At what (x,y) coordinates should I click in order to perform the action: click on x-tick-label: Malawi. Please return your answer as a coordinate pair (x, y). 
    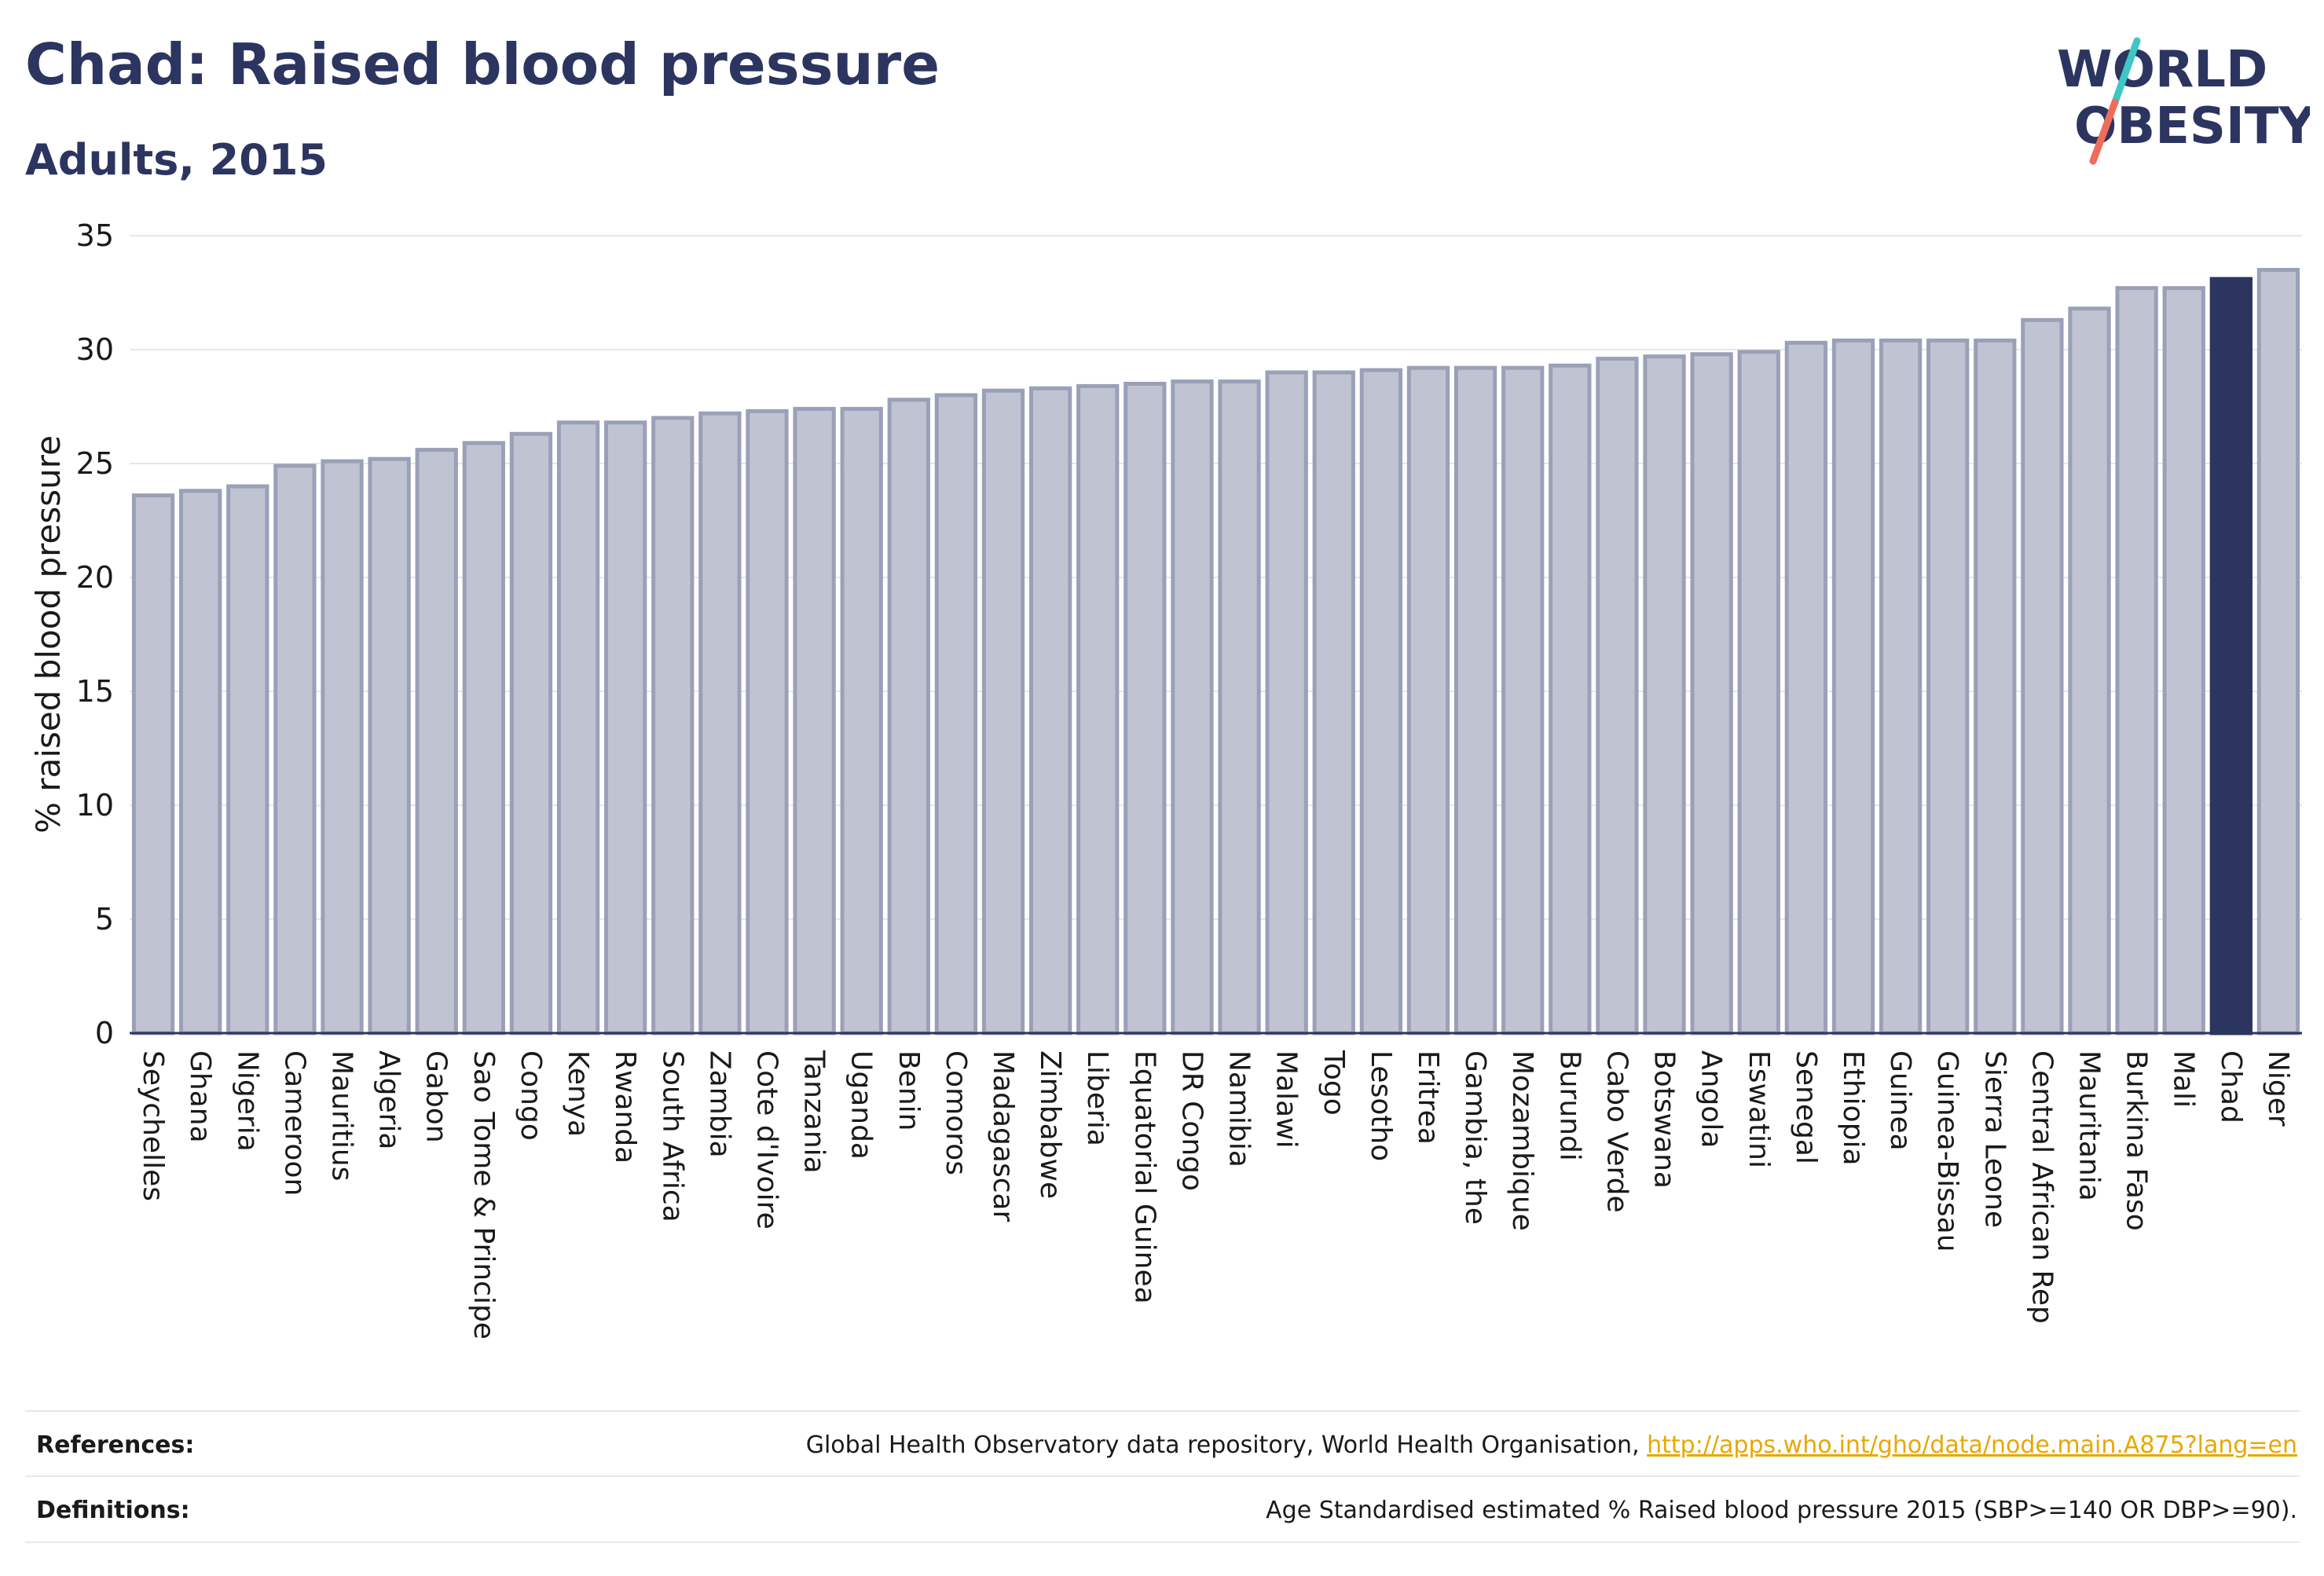
    Looking at the image, I should click on (1286, 1099).